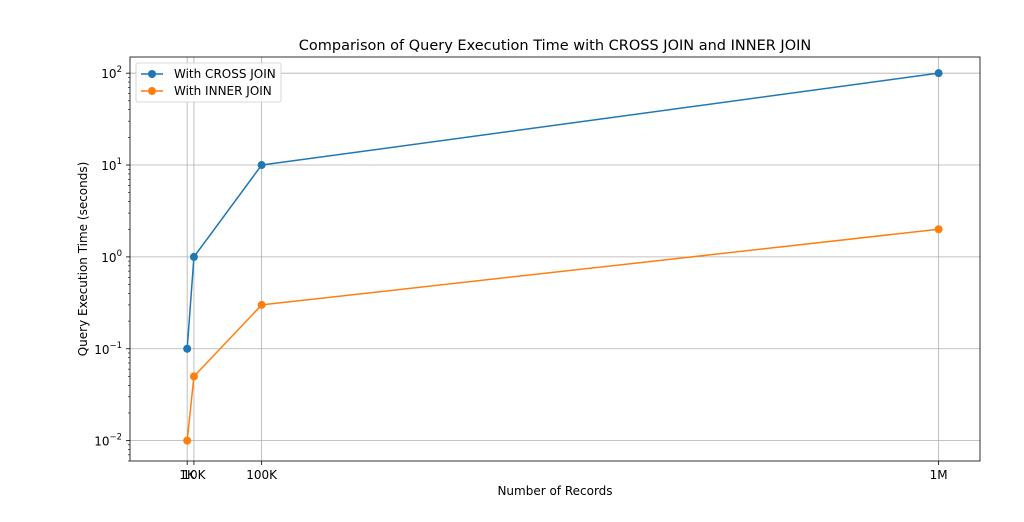 The height and width of the screenshot is (522, 1024). Describe the element at coordinates (108, 441) in the screenshot. I see `y-tick-label: 10⁻²` at that location.